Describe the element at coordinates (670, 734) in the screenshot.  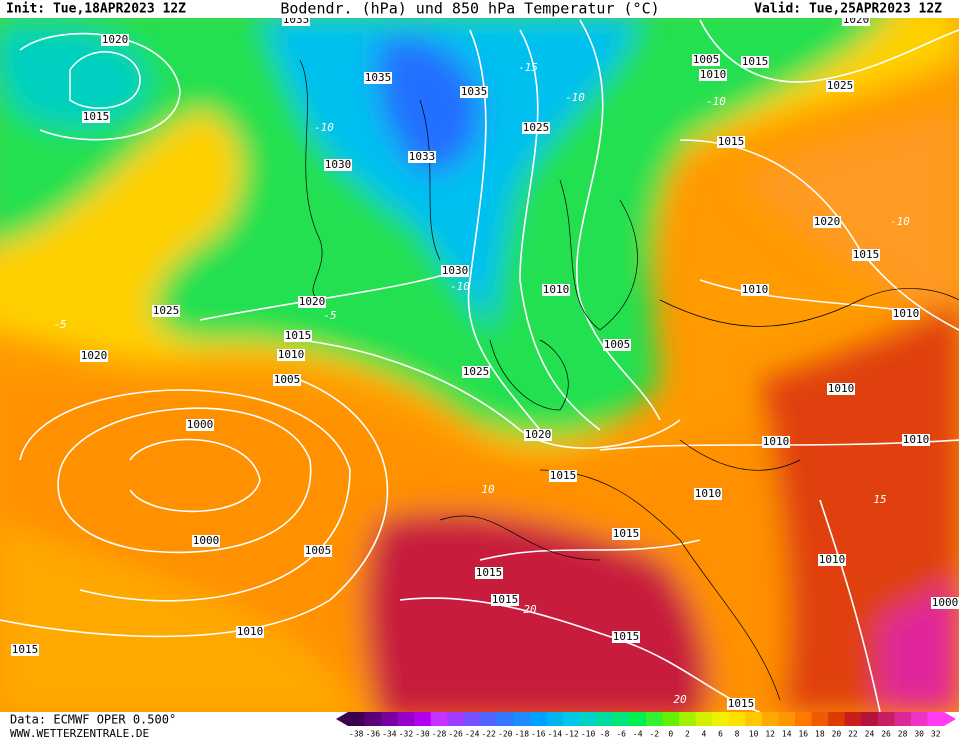
I see `colorbar-label: 0` at that location.